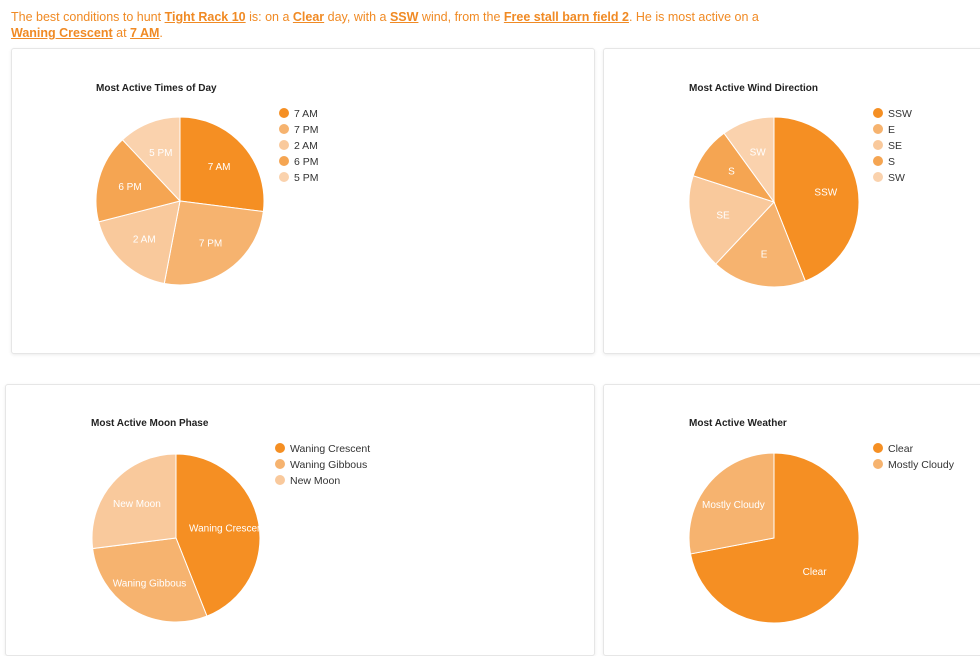  Describe the element at coordinates (284, 177) in the screenshot. I see `legend-swatch-5-pm` at that location.